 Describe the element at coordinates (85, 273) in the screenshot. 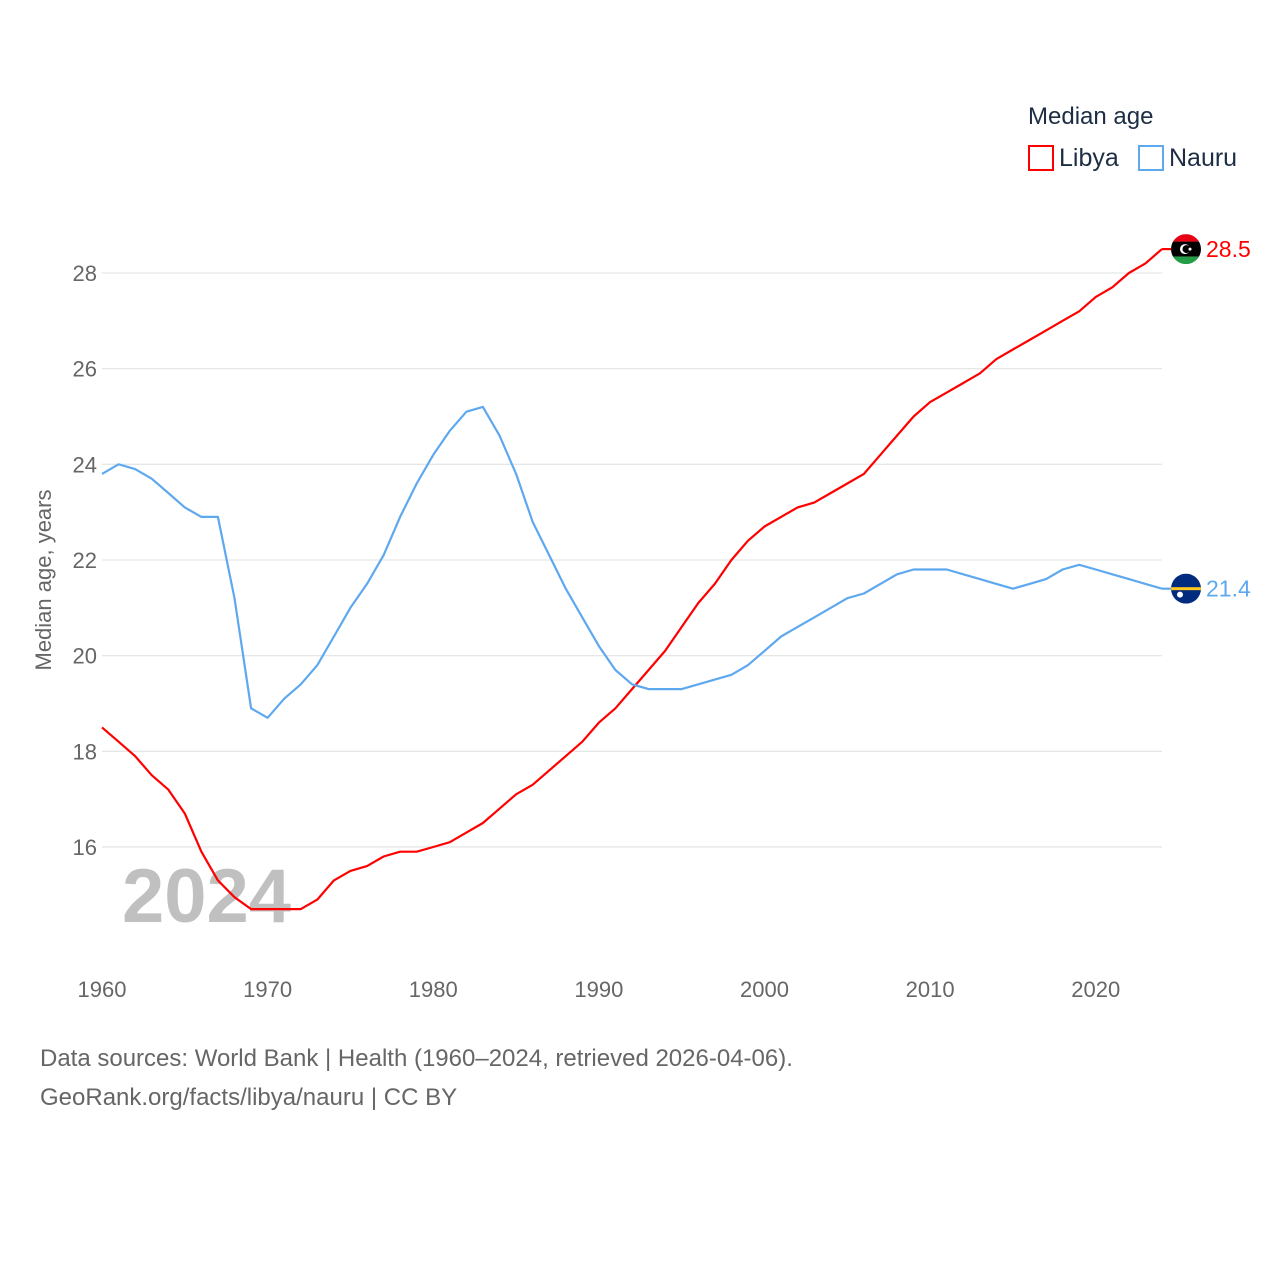

I see `y-tick-label: 28` at that location.